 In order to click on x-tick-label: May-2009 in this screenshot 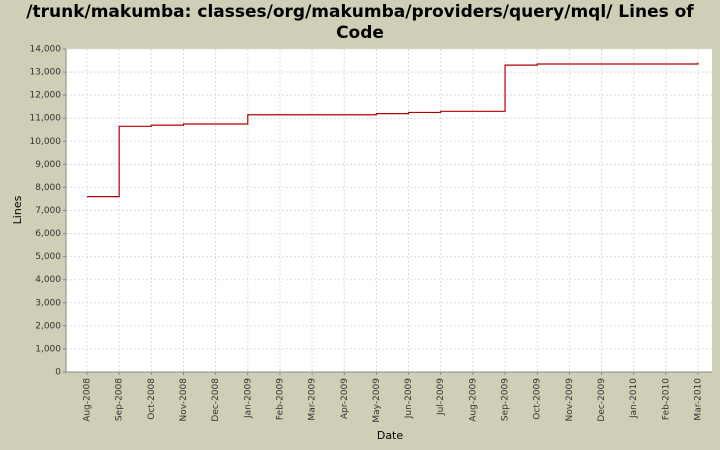, I will do `click(377, 400)`.